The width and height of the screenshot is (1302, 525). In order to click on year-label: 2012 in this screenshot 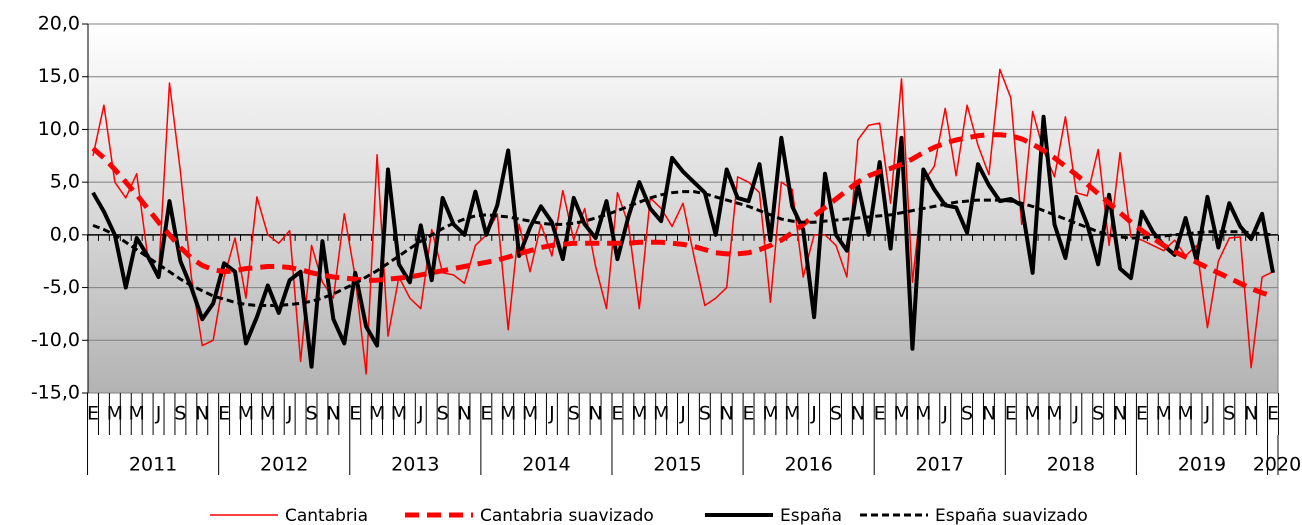, I will do `click(284, 465)`.